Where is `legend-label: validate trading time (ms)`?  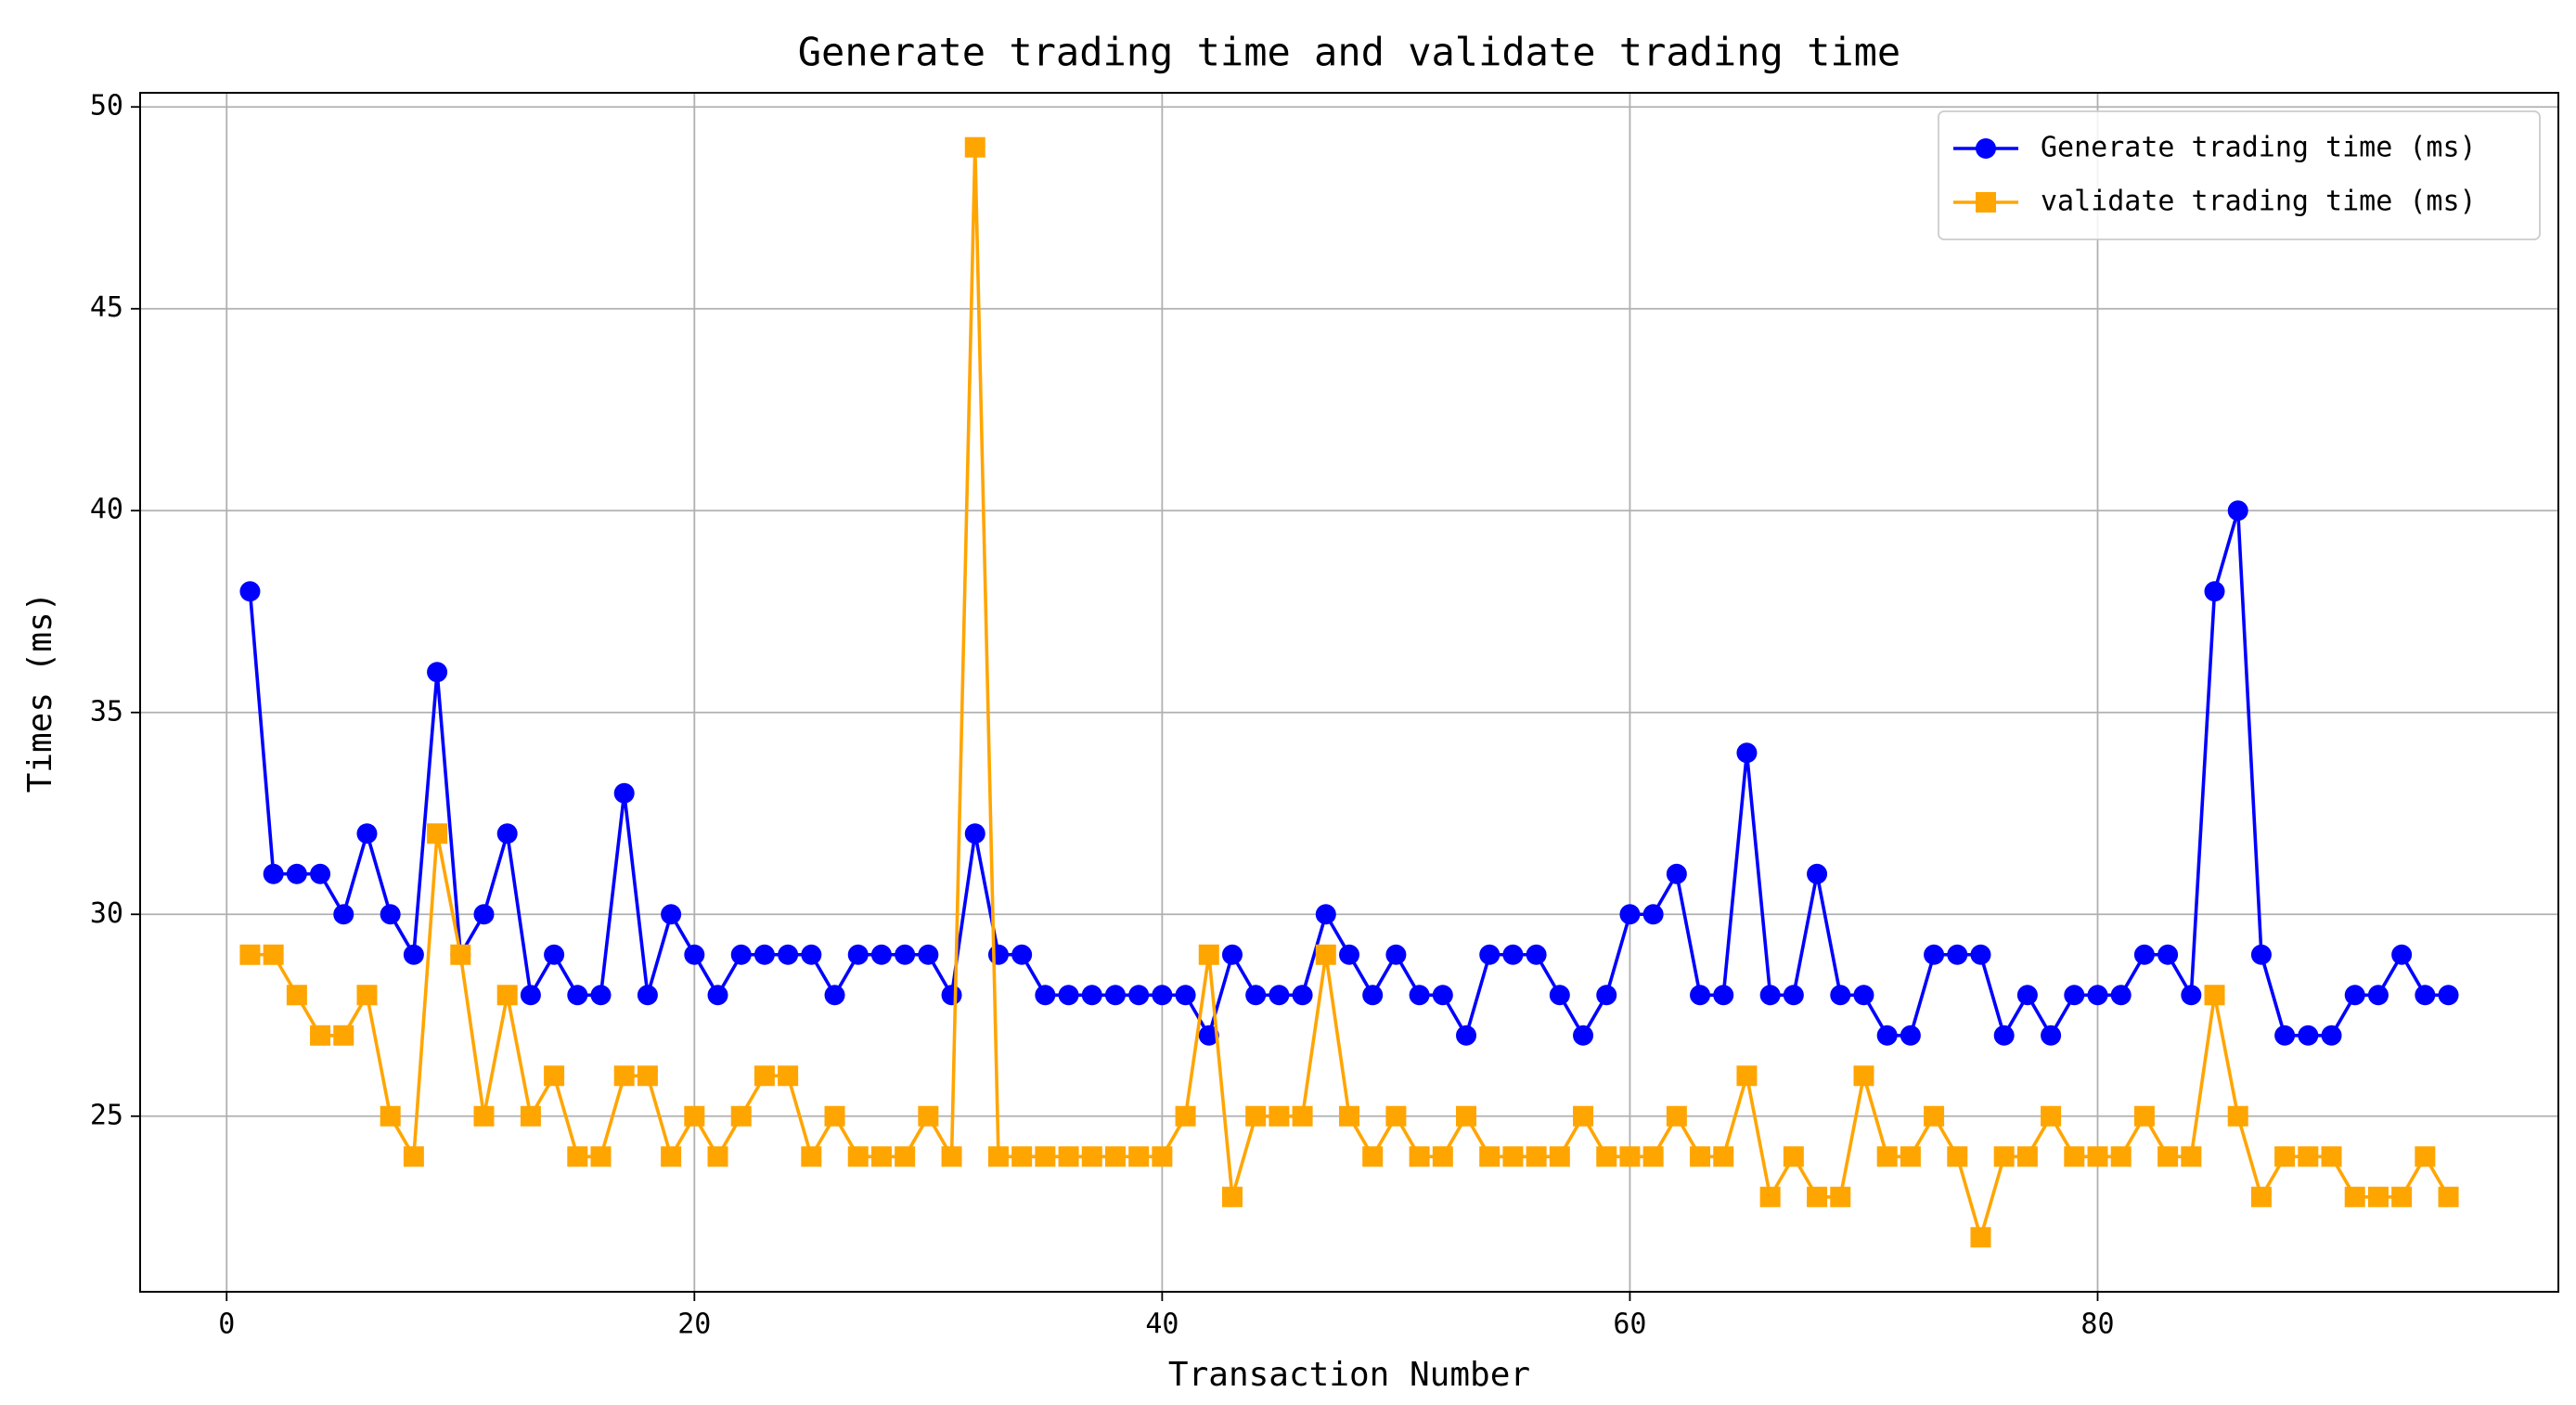
legend-label: validate trading time (ms) is located at coordinates (2259, 202).